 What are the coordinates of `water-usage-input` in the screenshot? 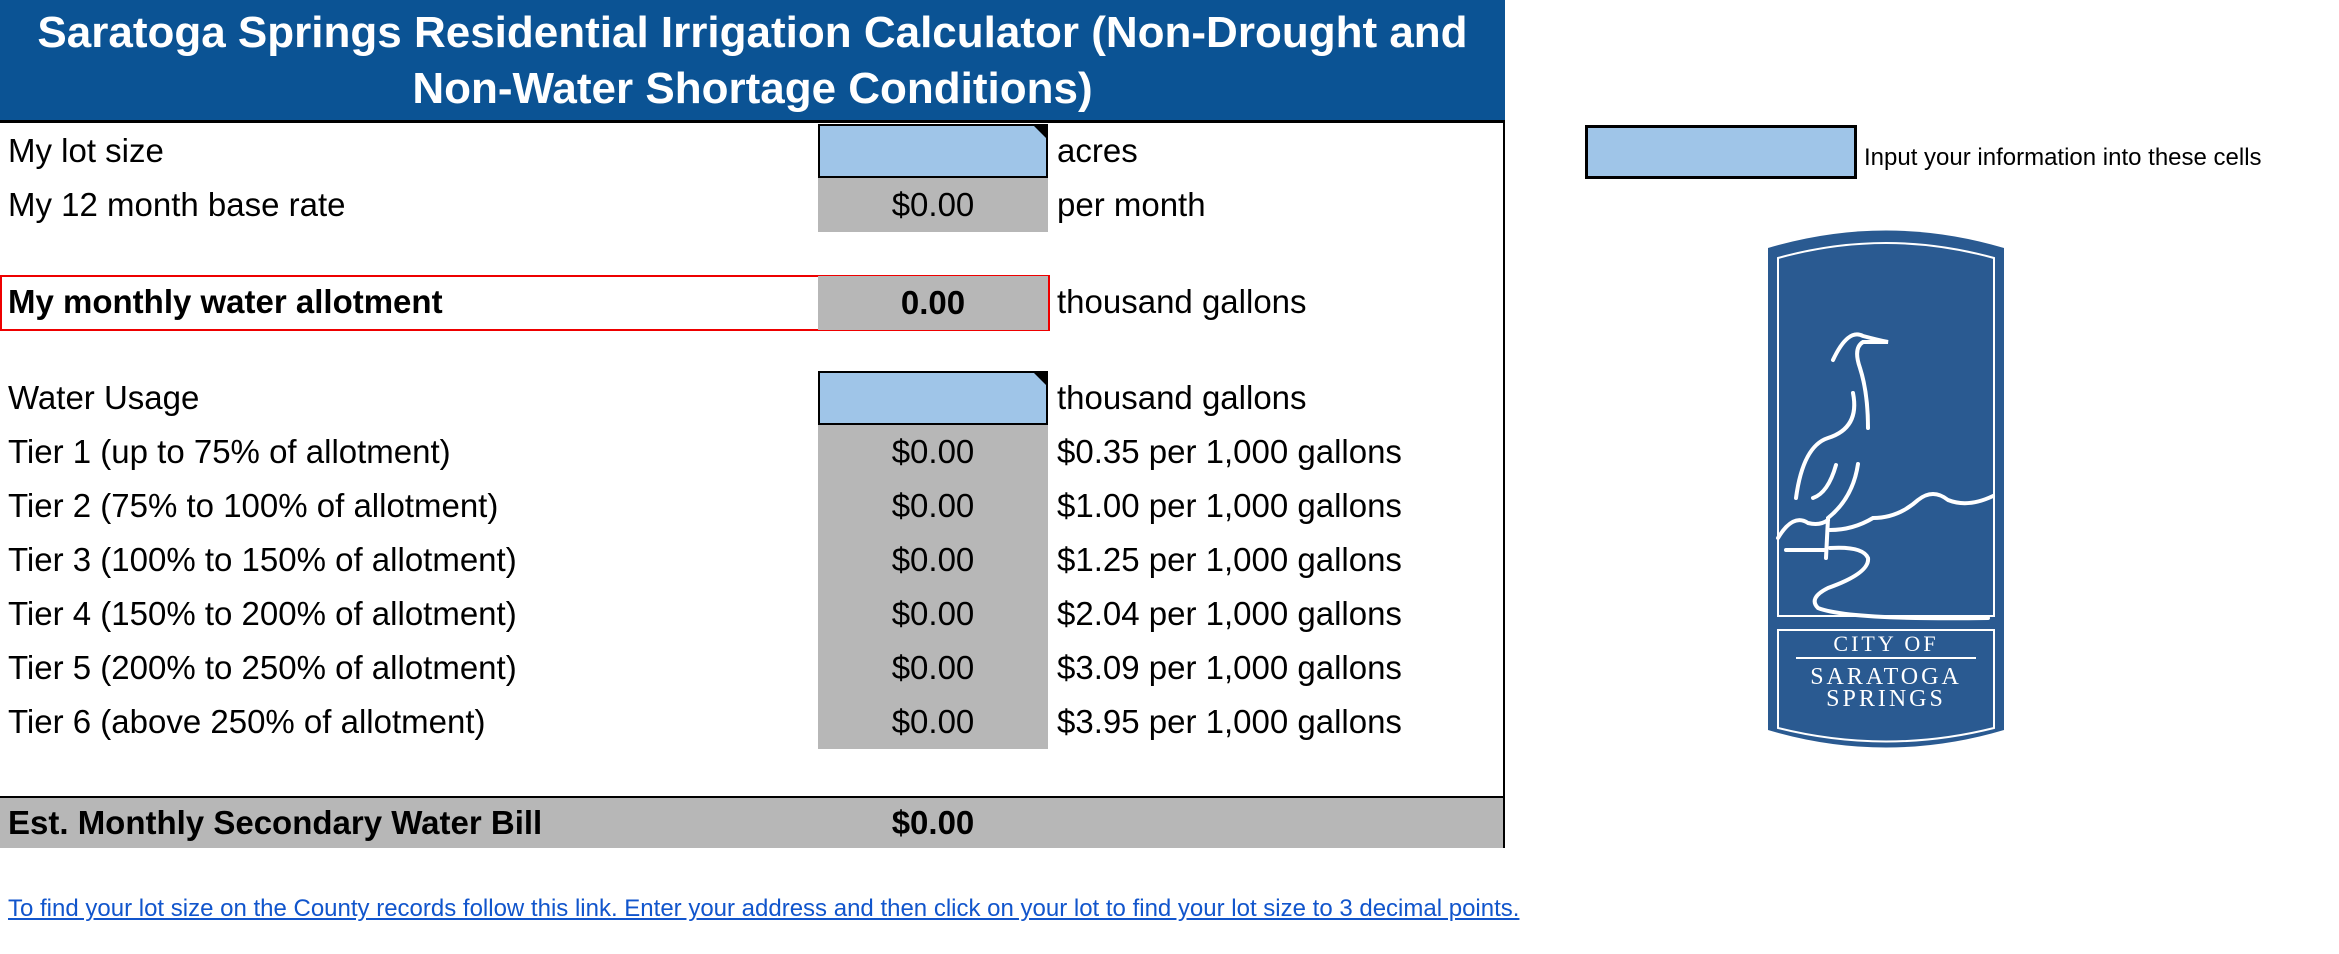 It's located at (933, 398).